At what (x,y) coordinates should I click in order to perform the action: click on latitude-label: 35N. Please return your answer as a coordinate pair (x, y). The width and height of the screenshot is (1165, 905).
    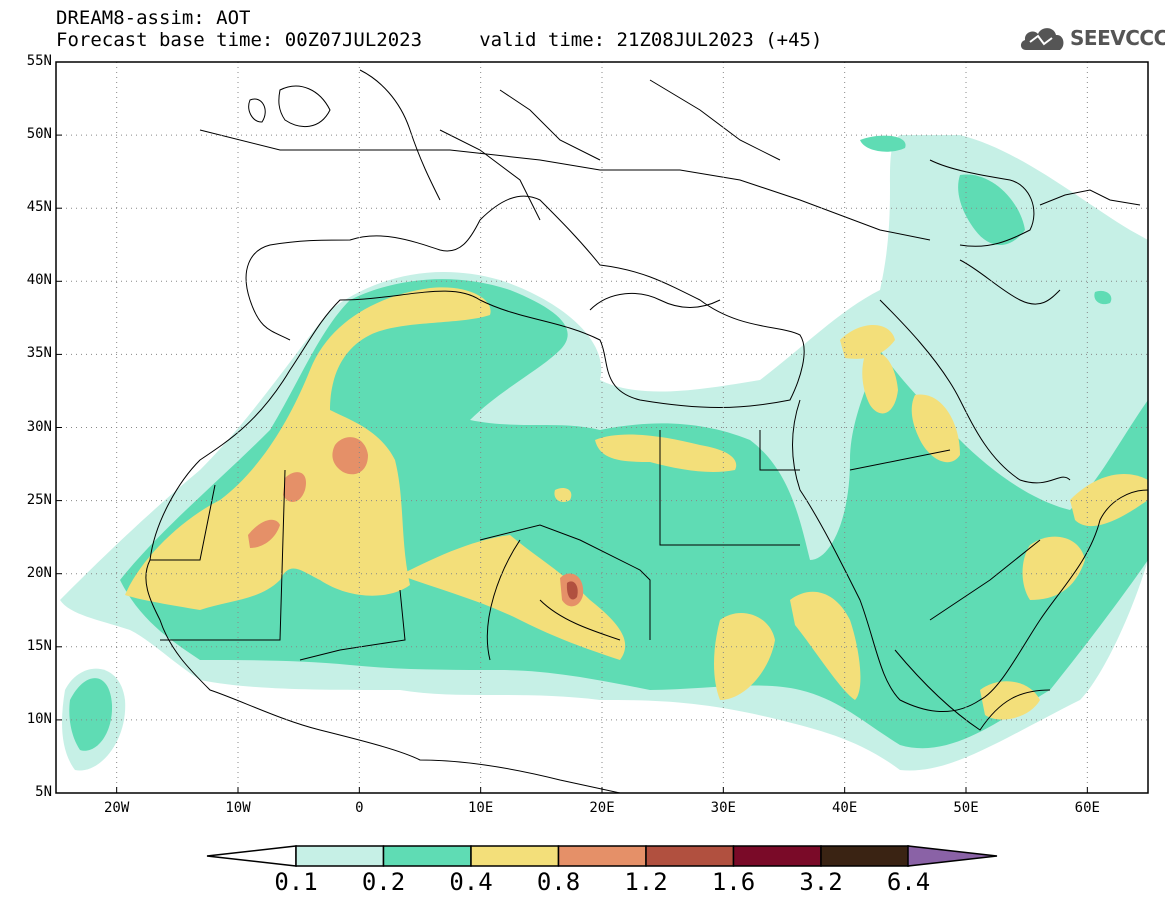
    Looking at the image, I should click on (39, 353).